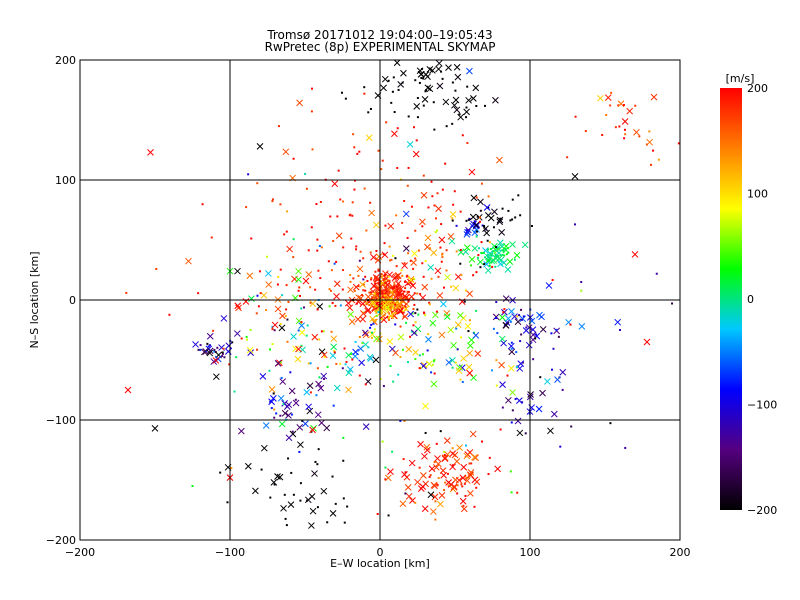 This screenshot has width=800, height=600. What do you see at coordinates (762, 510) in the screenshot?
I see `colorbar-tick-label: −200` at bounding box center [762, 510].